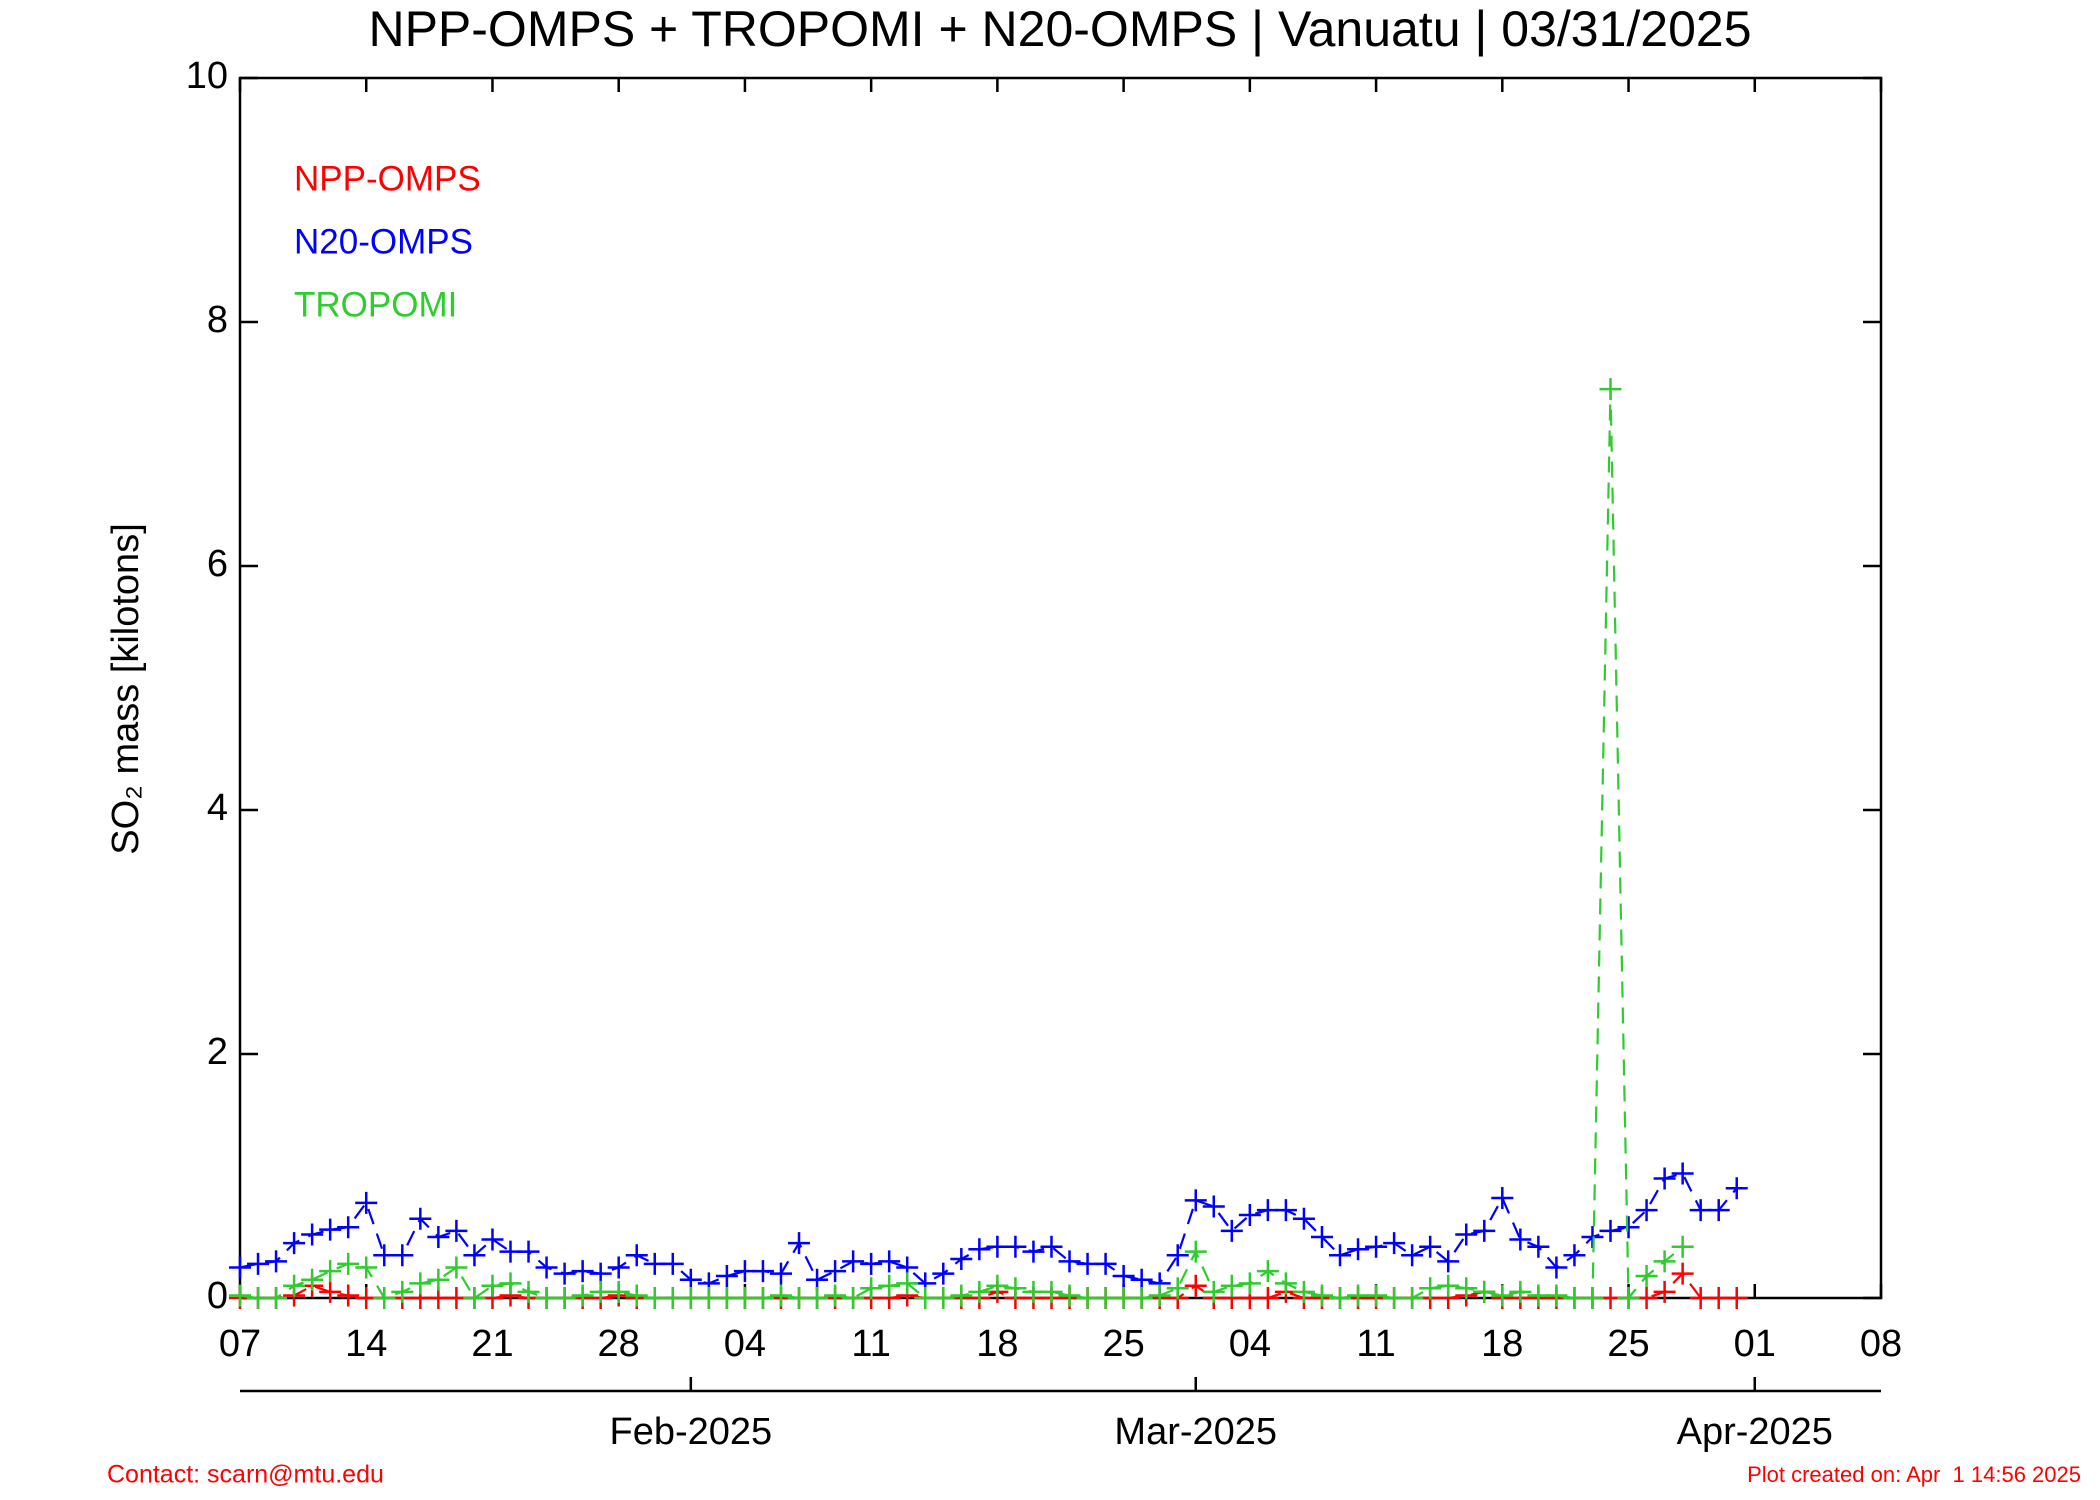 This screenshot has width=2100, height=1500. Describe the element at coordinates (1755, 1344) in the screenshot. I see `x-tick-label: 01` at that location.